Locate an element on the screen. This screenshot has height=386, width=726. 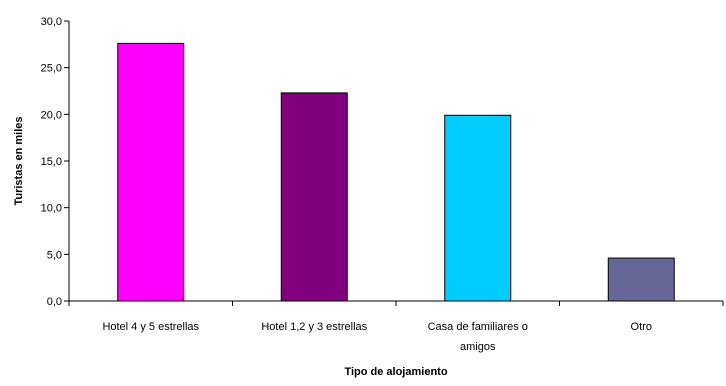
x-tick-label-line: Otro is located at coordinates (641, 327).